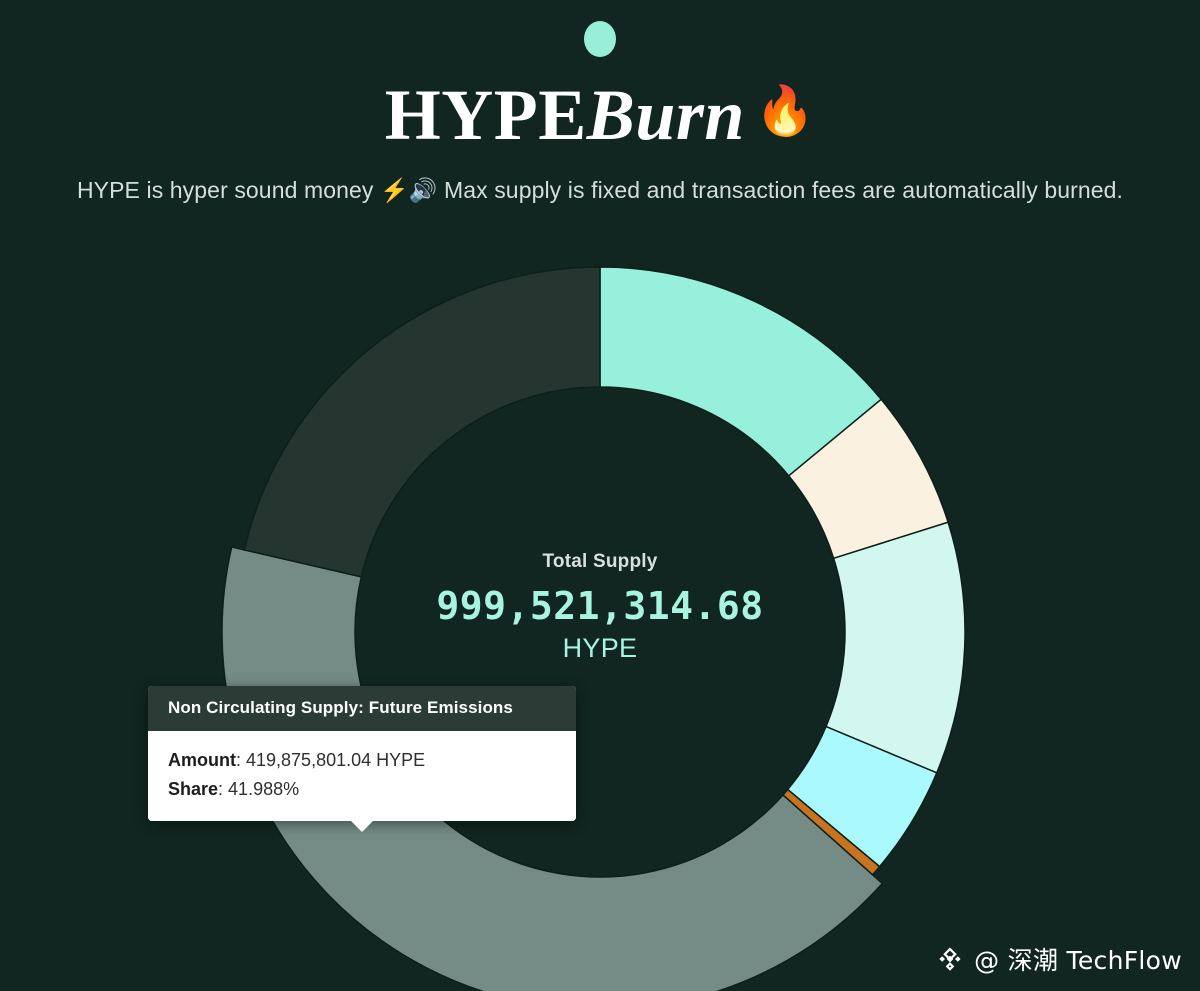 This screenshot has height=991, width=1200. I want to click on tooltip-share-row: Share: 41.988%, so click(362, 789).